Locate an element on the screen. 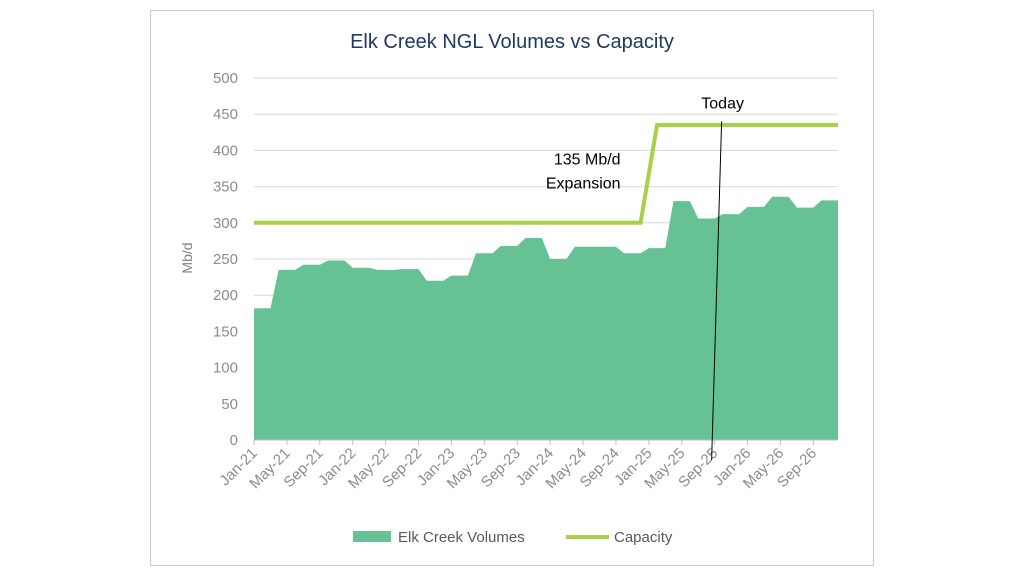 The height and width of the screenshot is (576, 1024). chart-title: Elk Creek NGL Volumes vs Capacity is located at coordinates (512, 42).